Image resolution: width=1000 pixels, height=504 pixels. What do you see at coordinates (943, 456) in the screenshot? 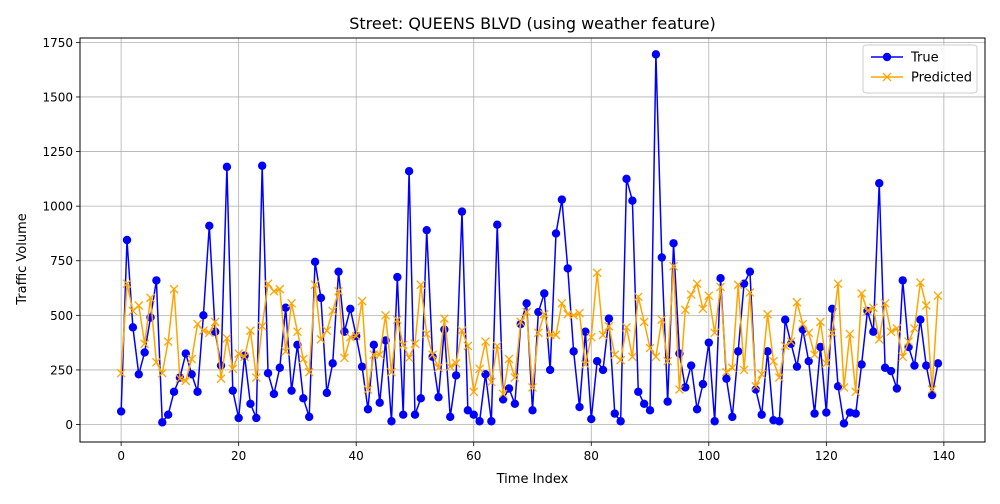
I see `x-tick-label: 140` at bounding box center [943, 456].